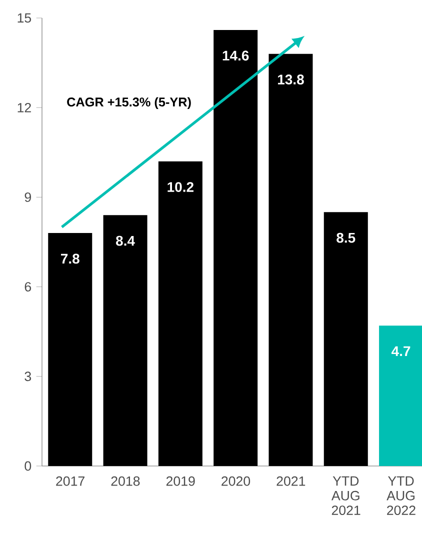 The image size is (422, 540). What do you see at coordinates (125, 481) in the screenshot?
I see `x-tick-label: 2018` at bounding box center [125, 481].